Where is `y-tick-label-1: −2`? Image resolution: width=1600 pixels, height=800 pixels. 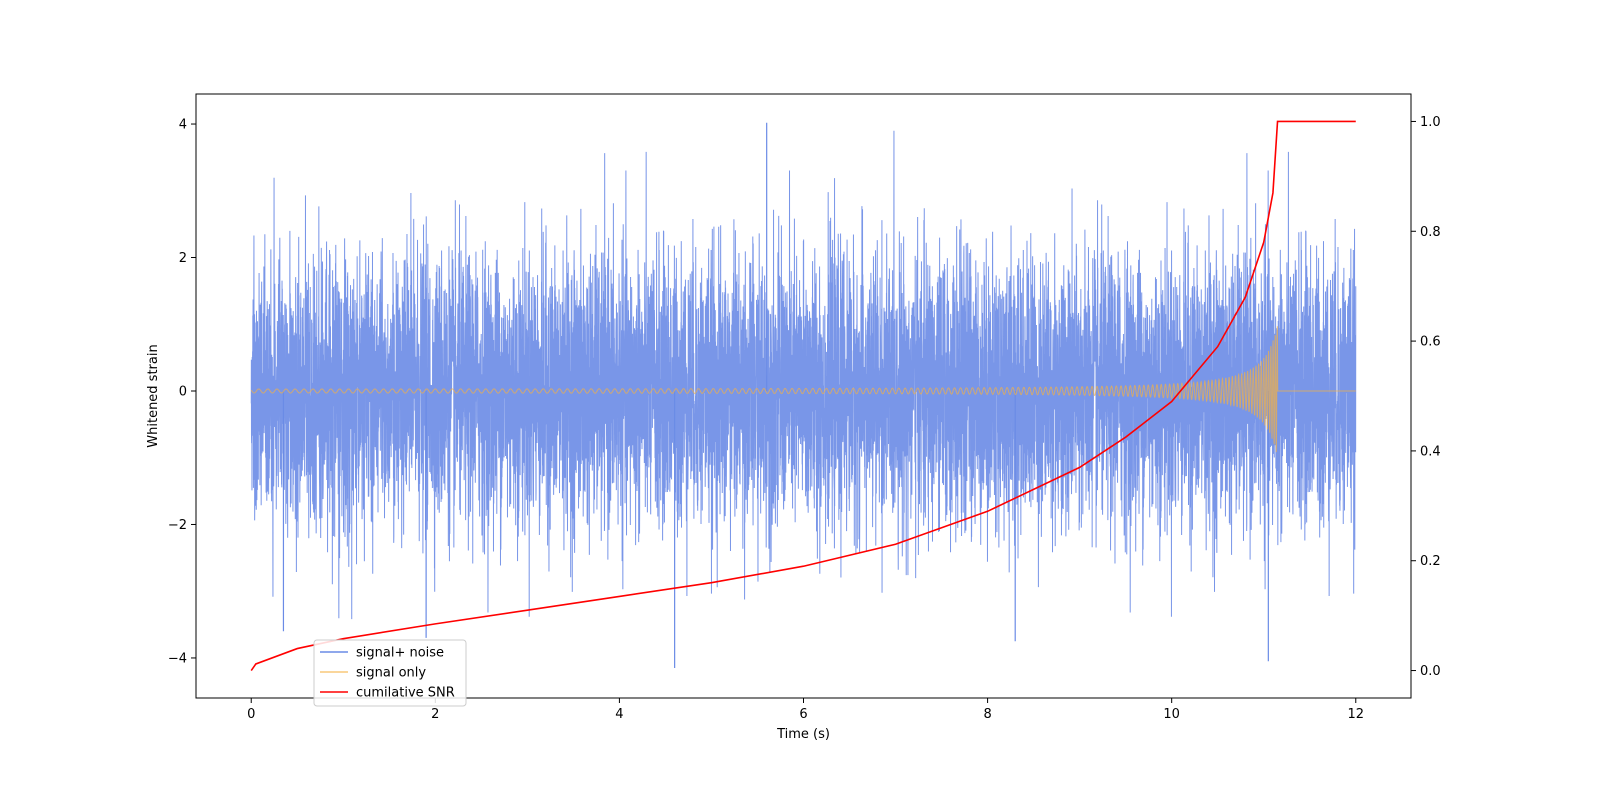
y-tick-label-1: −2 is located at coordinates (177, 525).